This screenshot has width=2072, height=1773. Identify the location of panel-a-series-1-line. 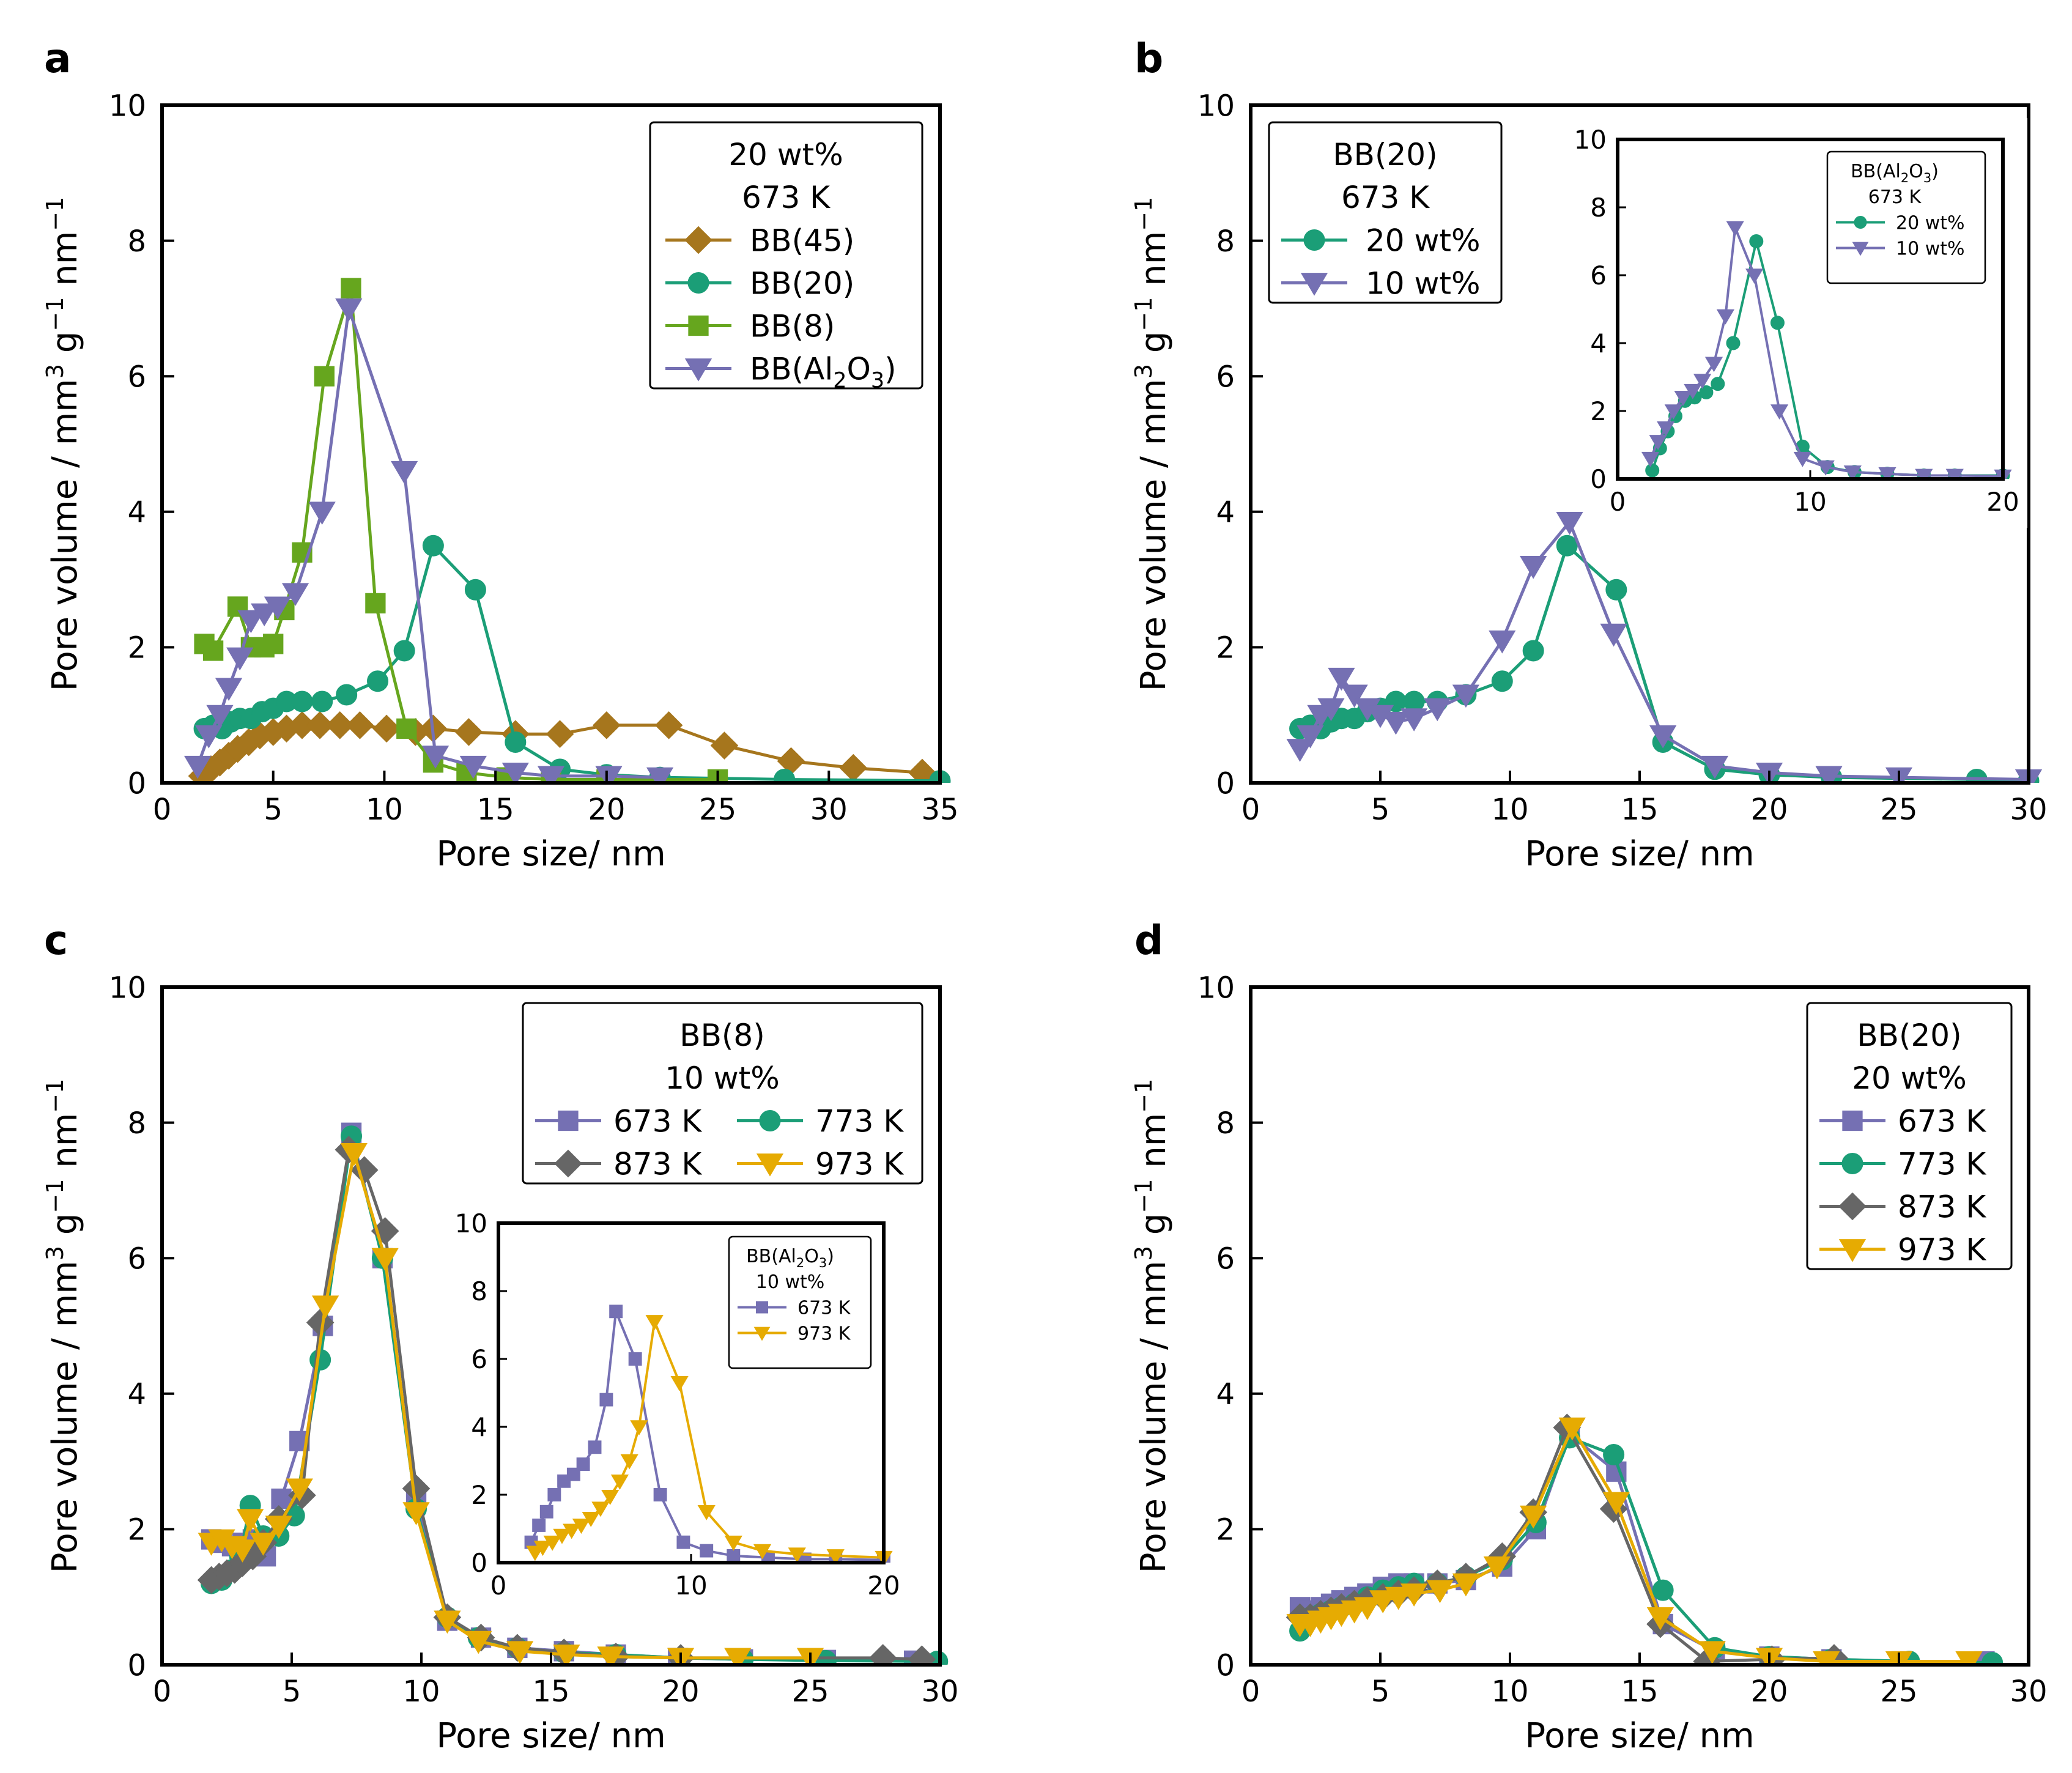
(572, 663).